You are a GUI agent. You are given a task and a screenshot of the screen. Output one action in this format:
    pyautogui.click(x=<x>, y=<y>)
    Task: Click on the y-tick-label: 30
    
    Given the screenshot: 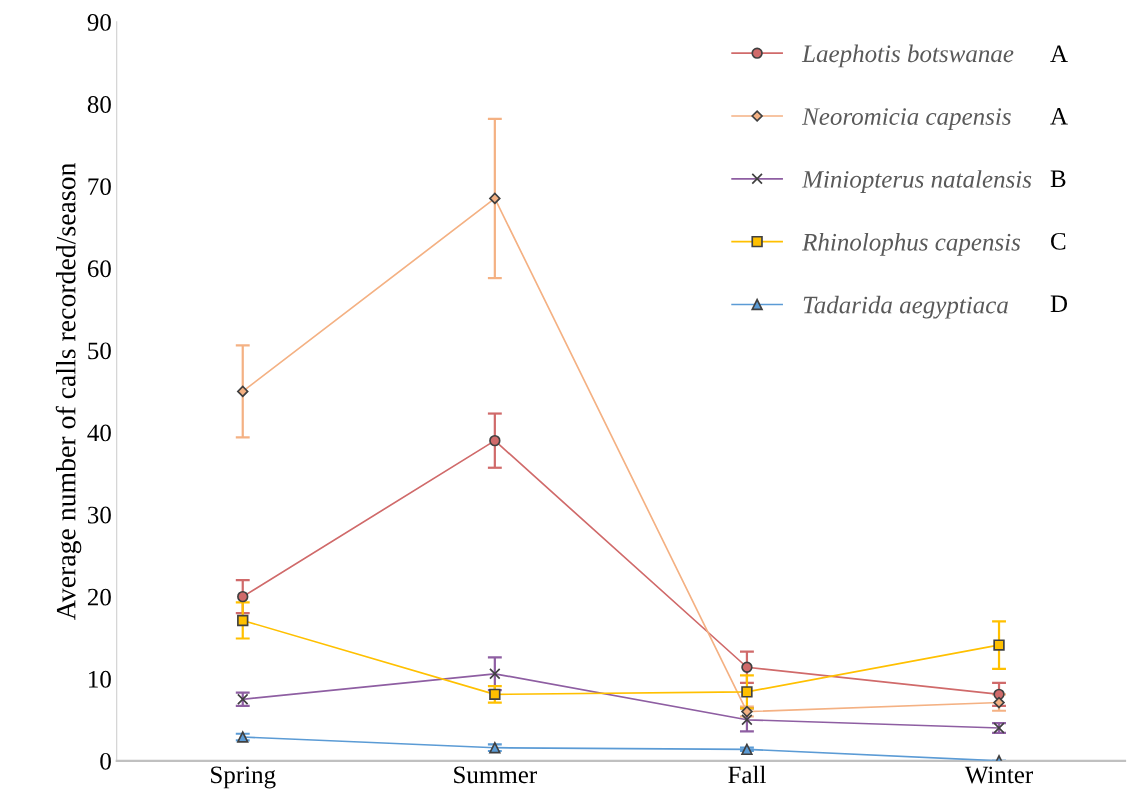 What is the action you would take?
    pyautogui.click(x=99, y=515)
    